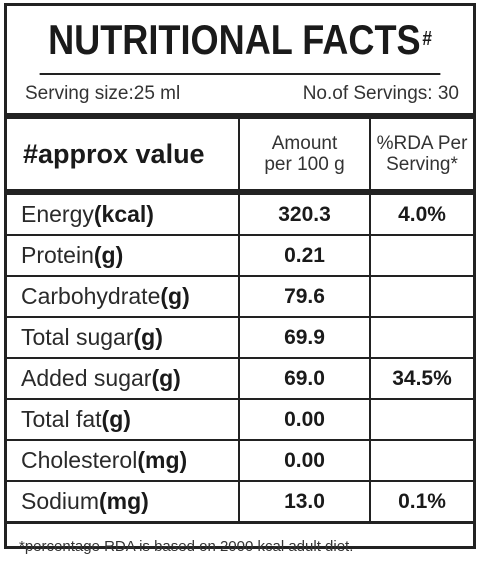 The height and width of the screenshot is (568, 480). Describe the element at coordinates (303, 378) in the screenshot. I see `nutrient-amount: 69.0` at that location.